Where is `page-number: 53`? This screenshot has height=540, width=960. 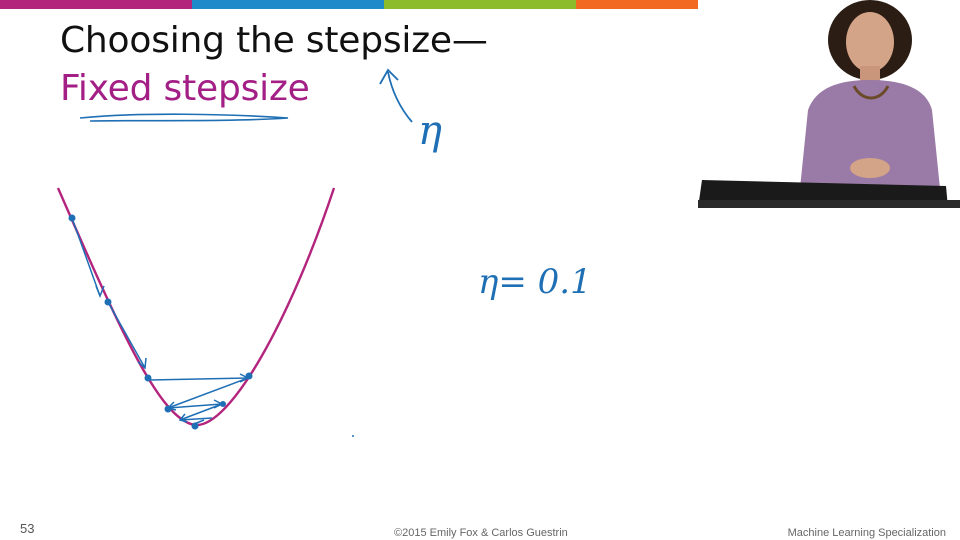 page-number: 53 is located at coordinates (27, 528).